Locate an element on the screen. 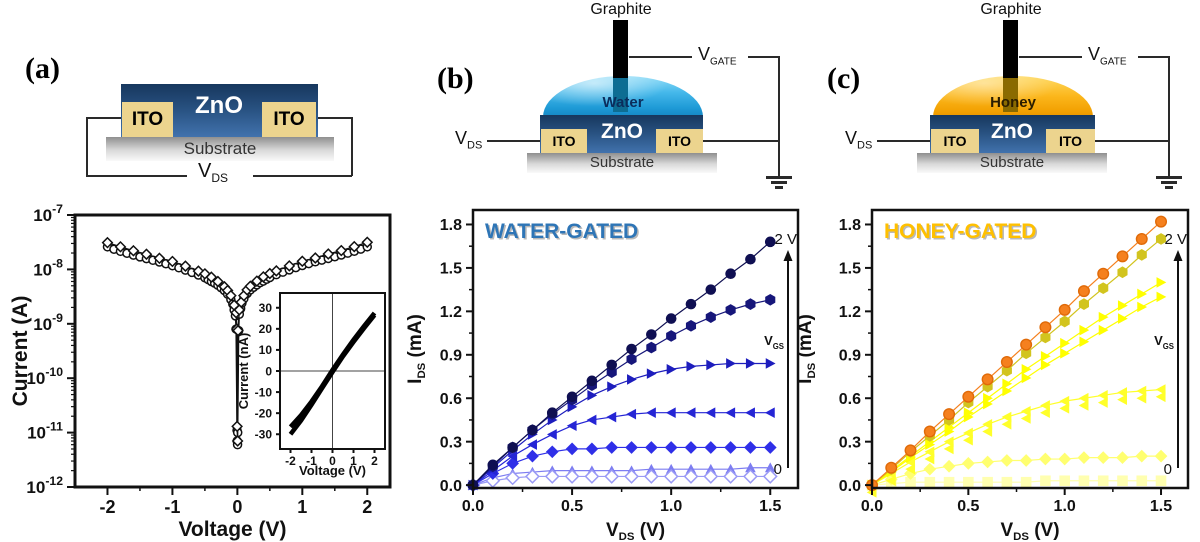 The width and height of the screenshot is (1200, 542). svg-text: Current (nA) is located at coordinates (243, 371).